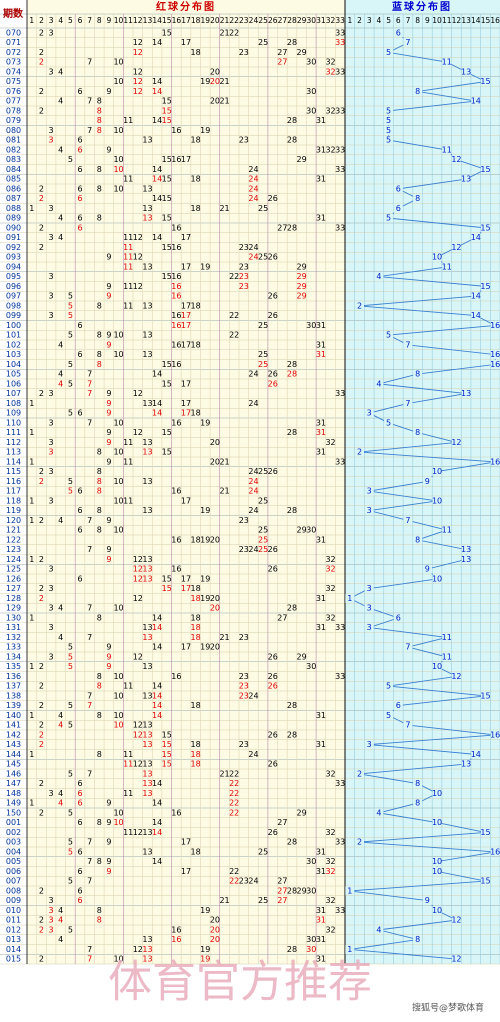 The height and width of the screenshot is (1022, 500). Describe the element at coordinates (224, 773) in the screenshot. I see `red-ball: 21` at that location.